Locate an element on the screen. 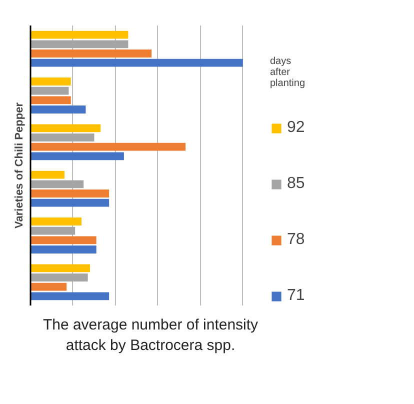 The width and height of the screenshot is (414, 404). legend-title: days after planting is located at coordinates (288, 72).